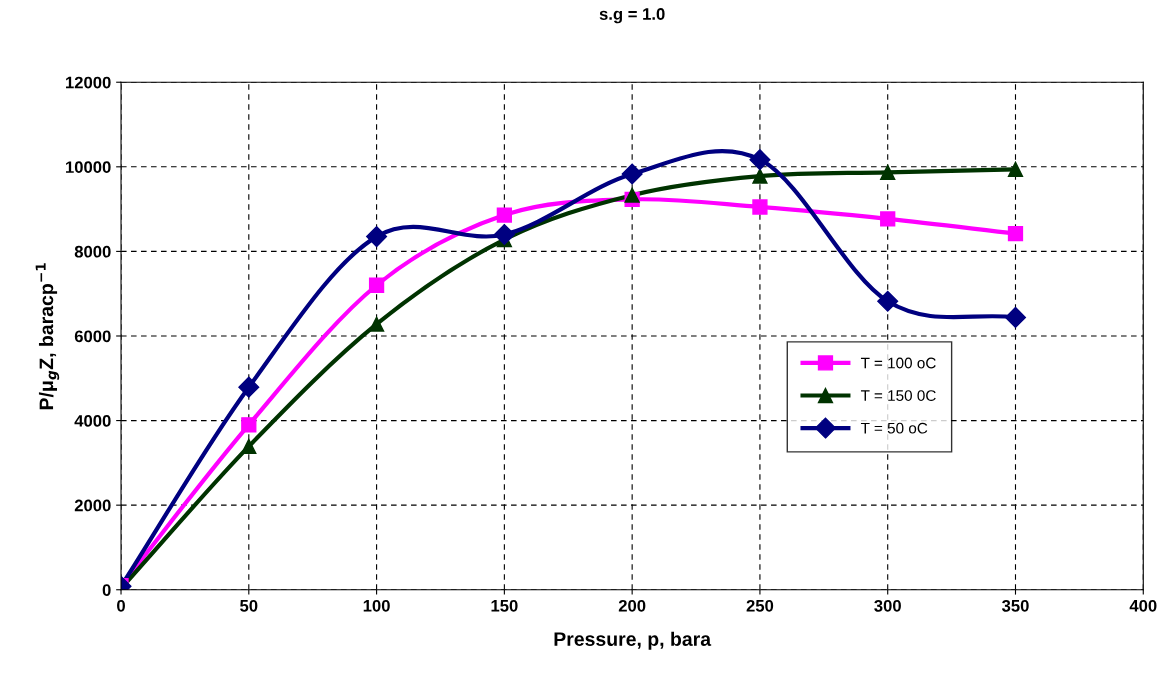 Image resolution: width=1175 pixels, height=674 pixels. Describe the element at coordinates (632, 605) in the screenshot. I see `x-tick-label: 200` at that location.